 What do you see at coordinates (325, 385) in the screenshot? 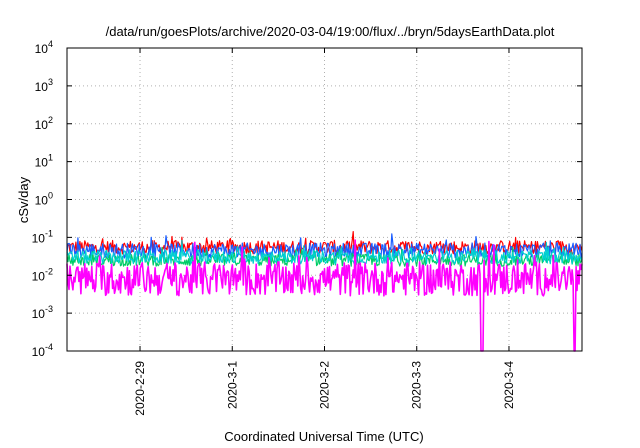
I see `x-tick-label: 2020-3-2` at bounding box center [325, 385].